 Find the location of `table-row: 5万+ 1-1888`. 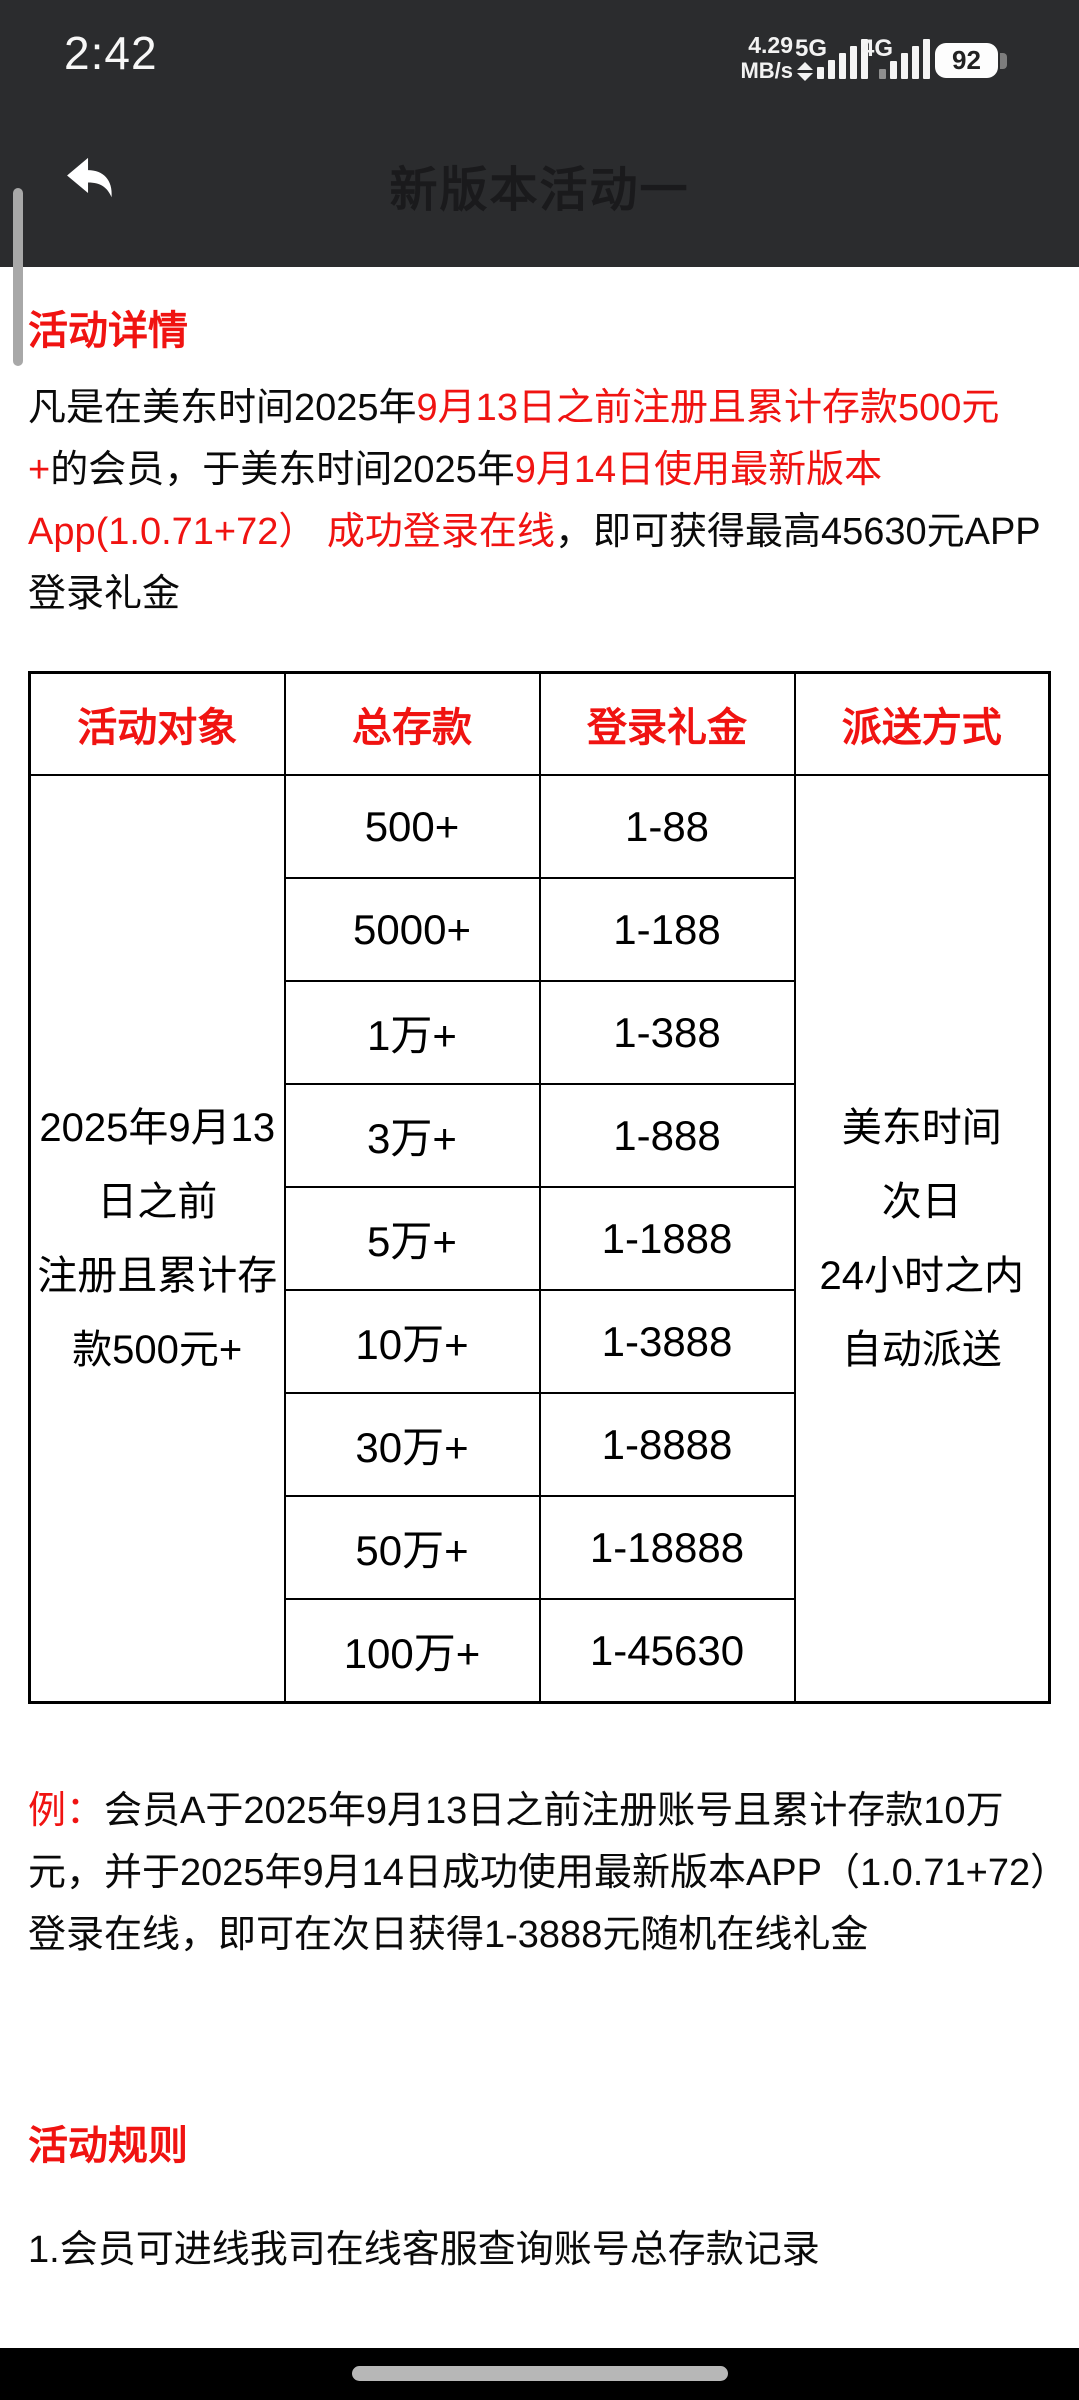

table-row: 5万+ 1-1888 is located at coordinates (540, 1238).